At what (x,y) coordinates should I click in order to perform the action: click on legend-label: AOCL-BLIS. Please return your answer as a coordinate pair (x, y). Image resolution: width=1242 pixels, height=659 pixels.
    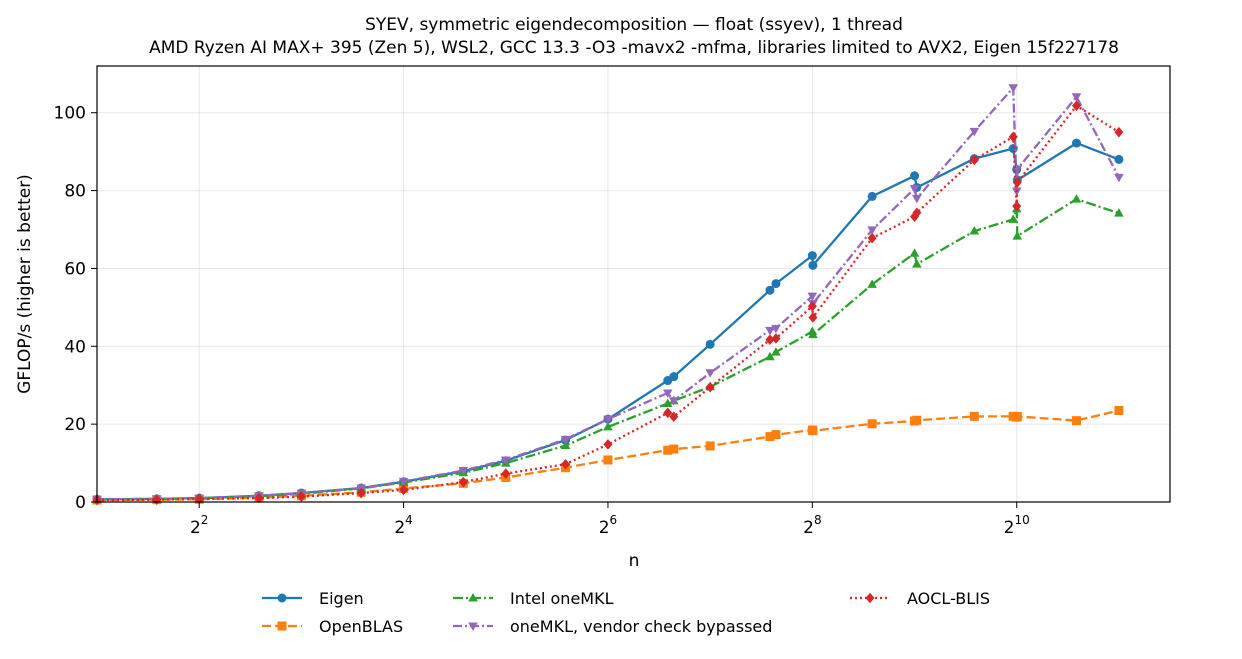
    Looking at the image, I should click on (948, 598).